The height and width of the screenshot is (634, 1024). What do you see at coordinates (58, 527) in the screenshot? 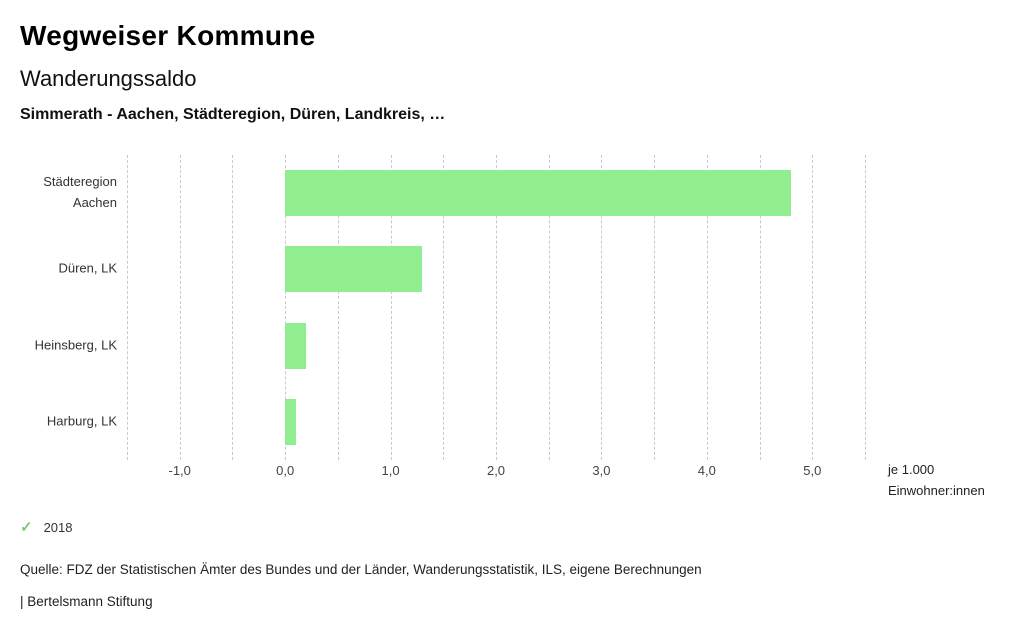
I see `legend-year-label: 2018` at bounding box center [58, 527].